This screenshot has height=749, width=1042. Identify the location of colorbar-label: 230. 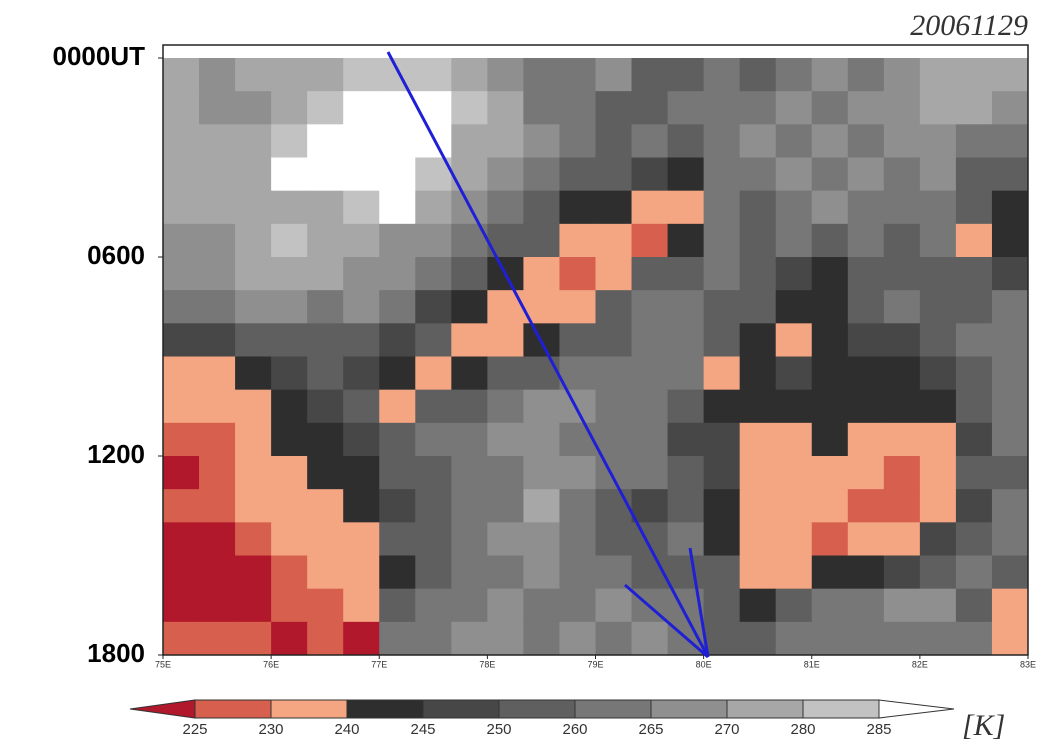
(270, 729).